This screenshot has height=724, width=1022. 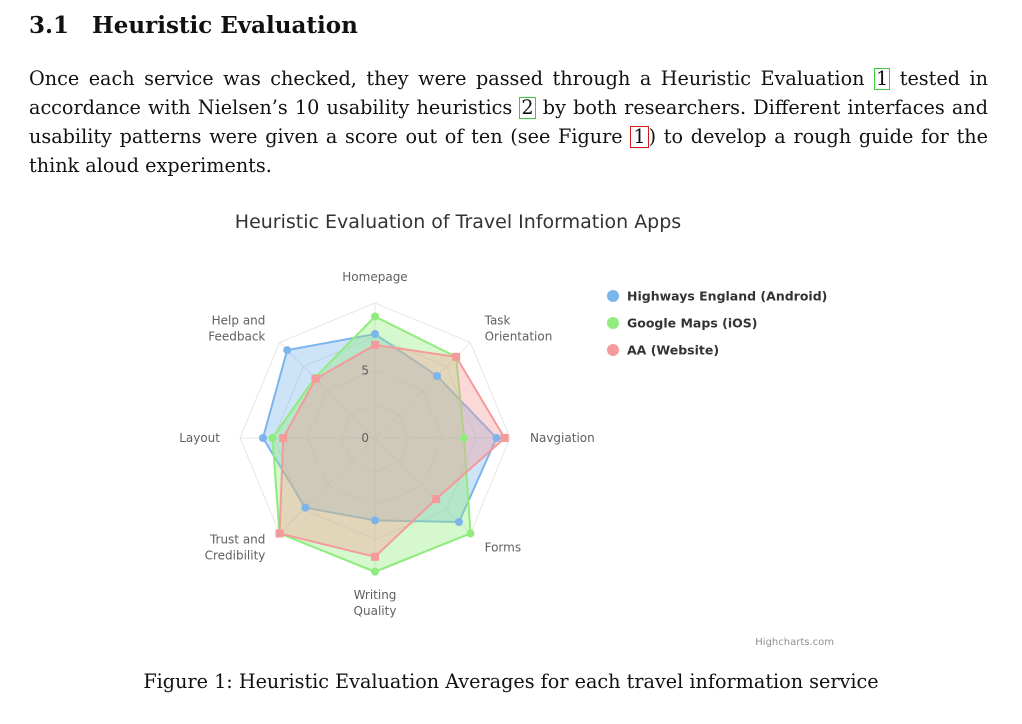 I want to click on category-label-line: Quality, so click(x=375, y=611).